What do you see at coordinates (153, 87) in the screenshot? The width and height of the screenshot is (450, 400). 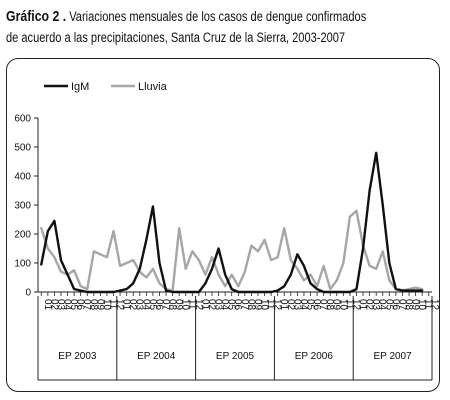 I see `legend-label-lluvia: Lluvia` at bounding box center [153, 87].